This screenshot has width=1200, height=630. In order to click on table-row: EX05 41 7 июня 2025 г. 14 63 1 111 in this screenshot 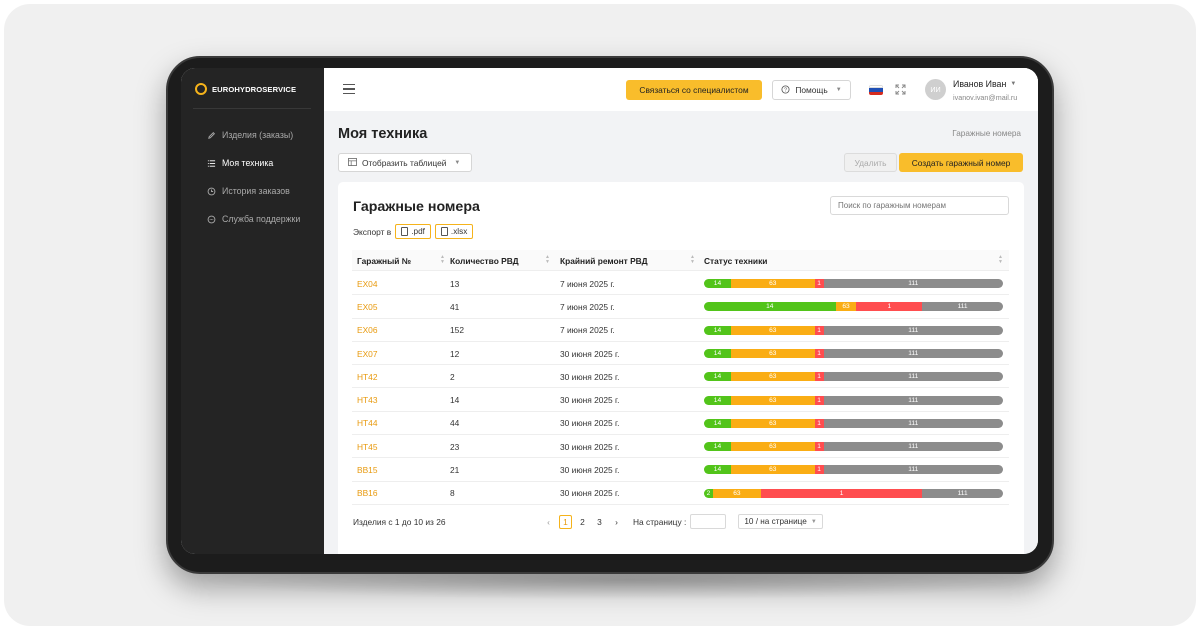, I will do `click(680, 307)`.